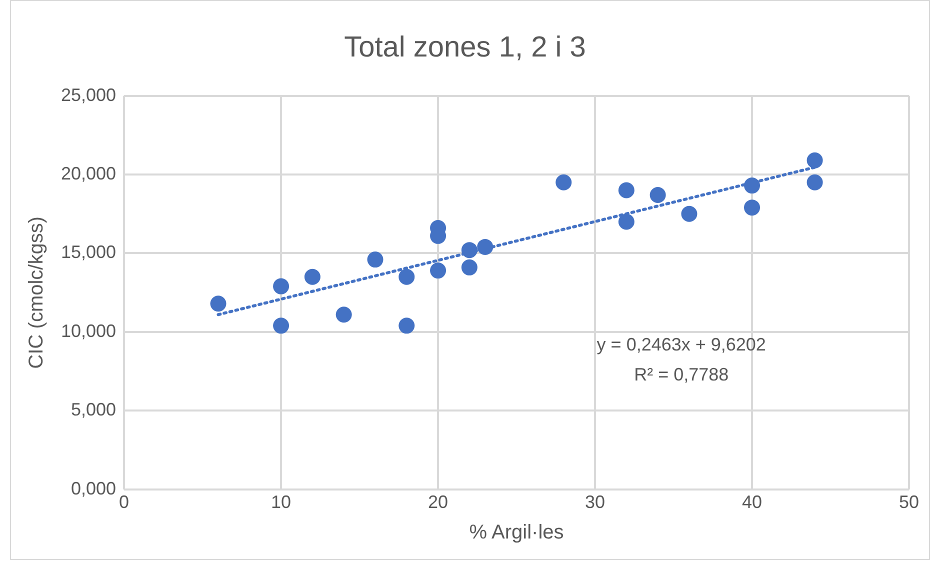  Describe the element at coordinates (909, 502) in the screenshot. I see `x-tick-label: 50` at that location.